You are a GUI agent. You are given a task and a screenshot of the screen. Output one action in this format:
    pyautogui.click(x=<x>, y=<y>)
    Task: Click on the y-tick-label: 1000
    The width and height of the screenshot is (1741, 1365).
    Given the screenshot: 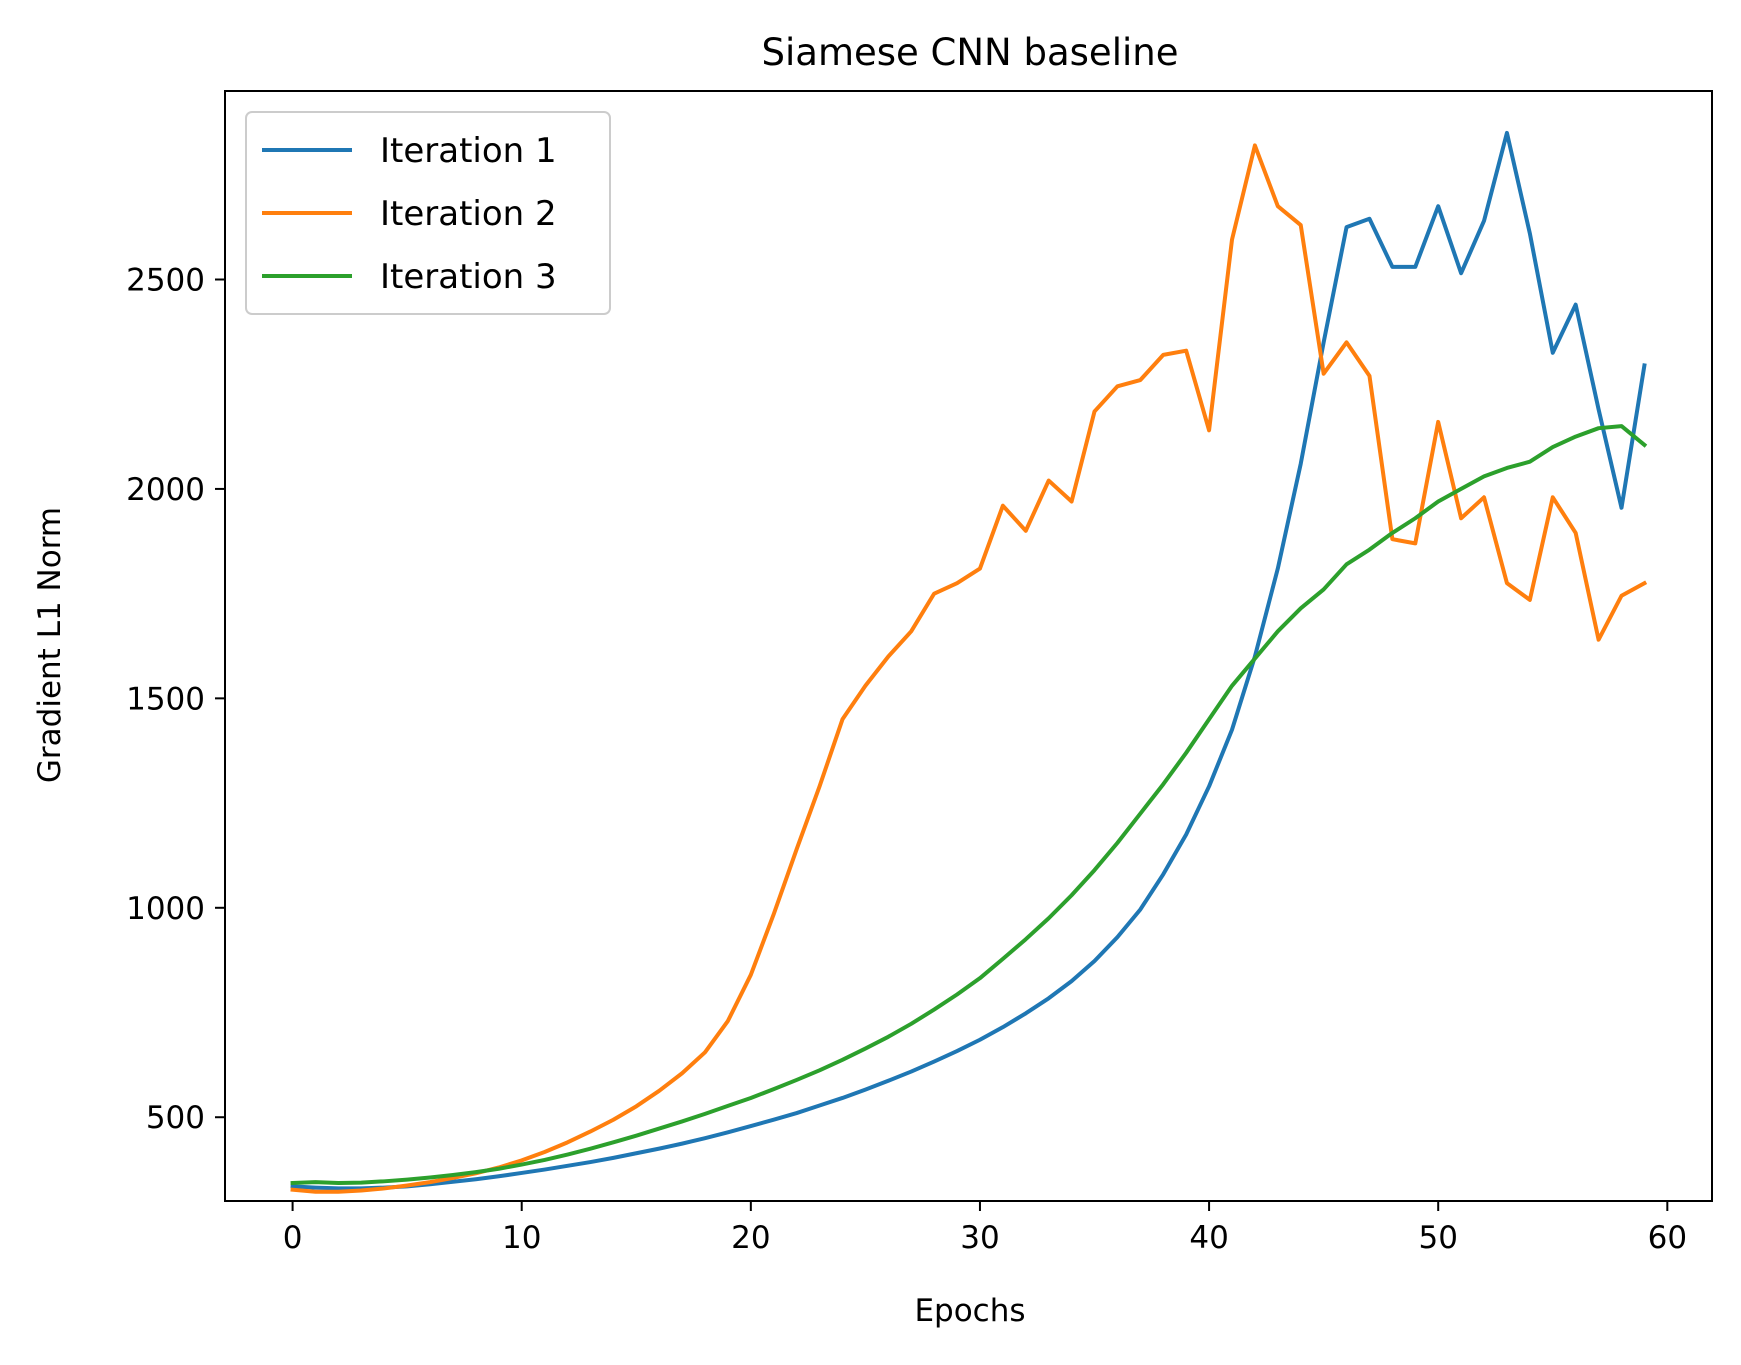 What is the action you would take?
    pyautogui.click(x=165, y=909)
    